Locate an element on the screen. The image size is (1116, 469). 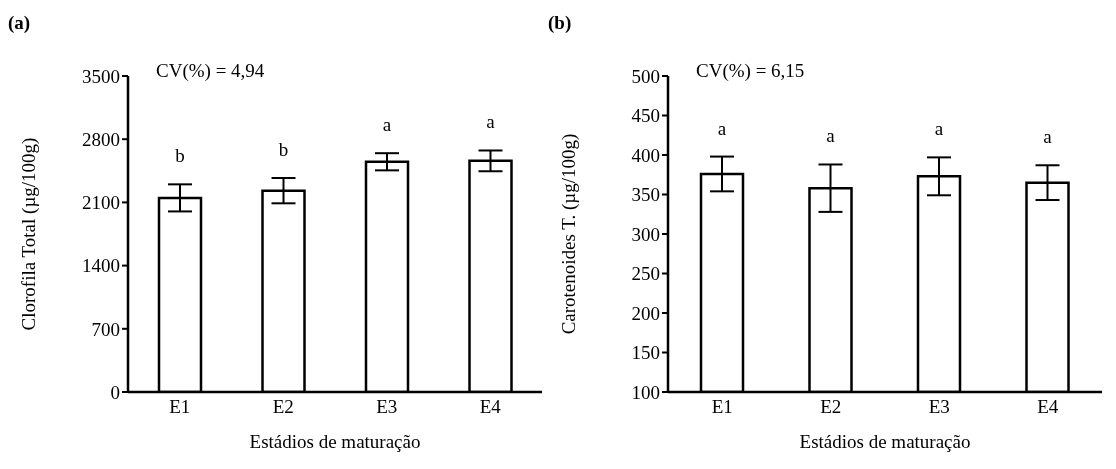
chart-title: (b) is located at coordinates (560, 23).